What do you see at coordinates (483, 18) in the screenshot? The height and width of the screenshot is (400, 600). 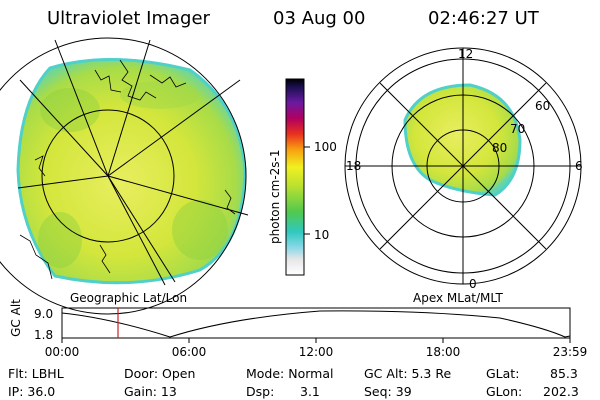 I see `time-label: 02:46:27 UT` at bounding box center [483, 18].